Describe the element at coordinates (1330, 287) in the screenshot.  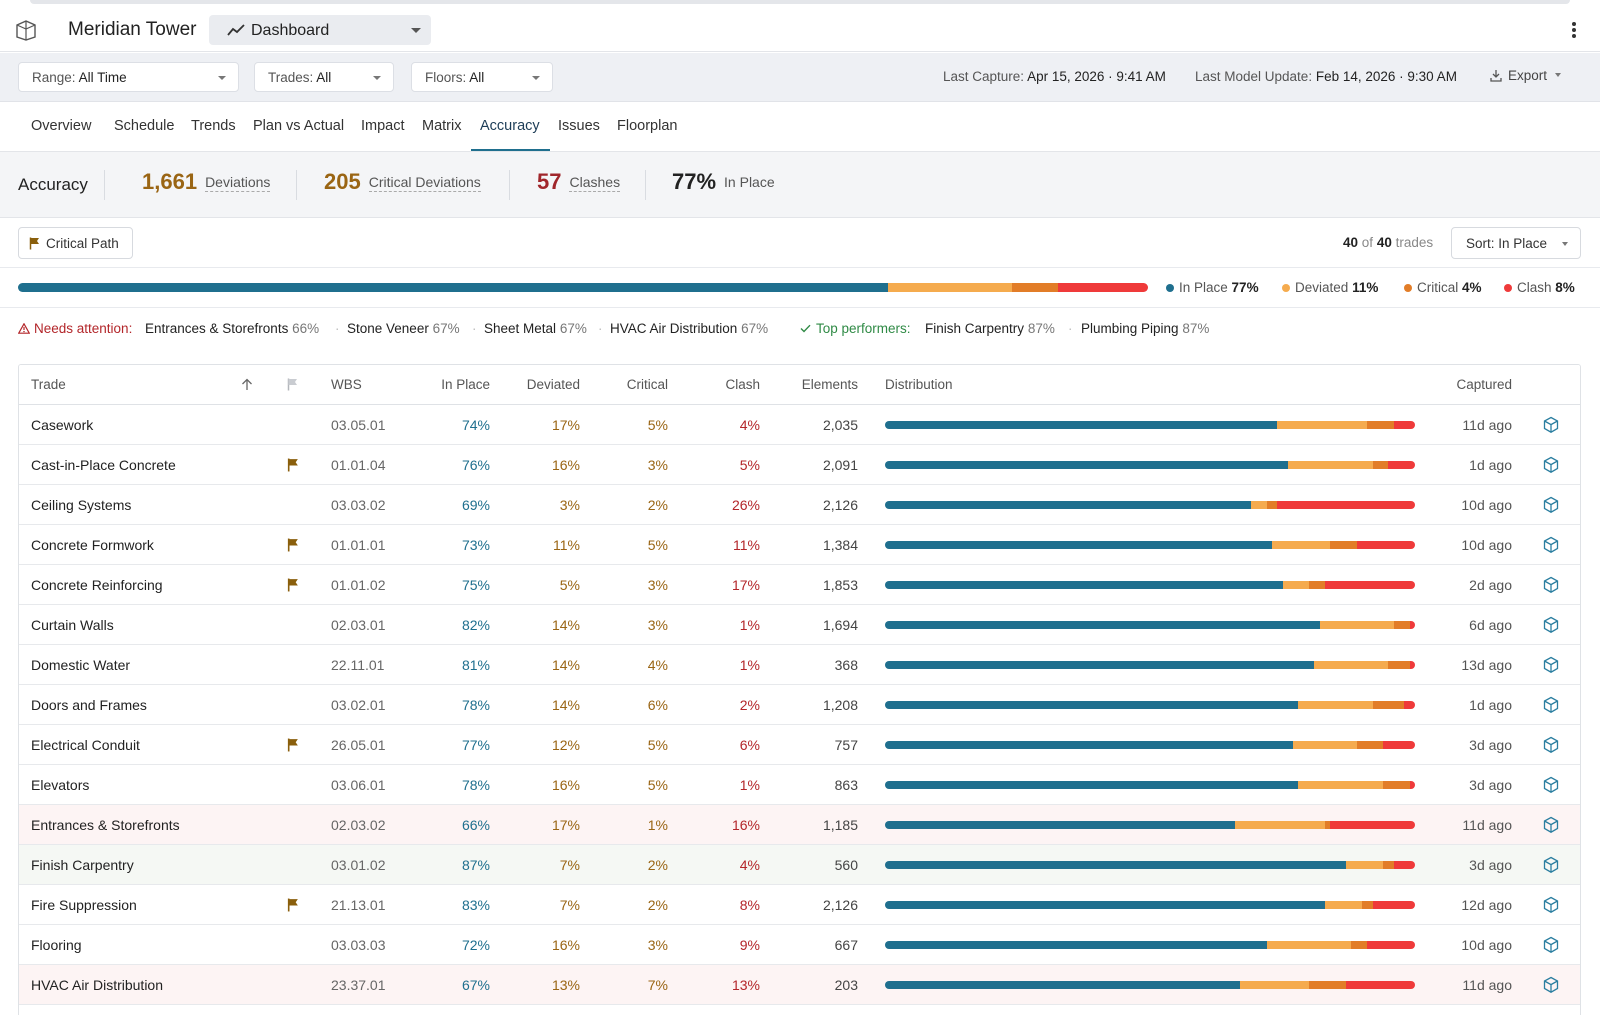
I see `legend-deviated: Deviated 11%` at that location.